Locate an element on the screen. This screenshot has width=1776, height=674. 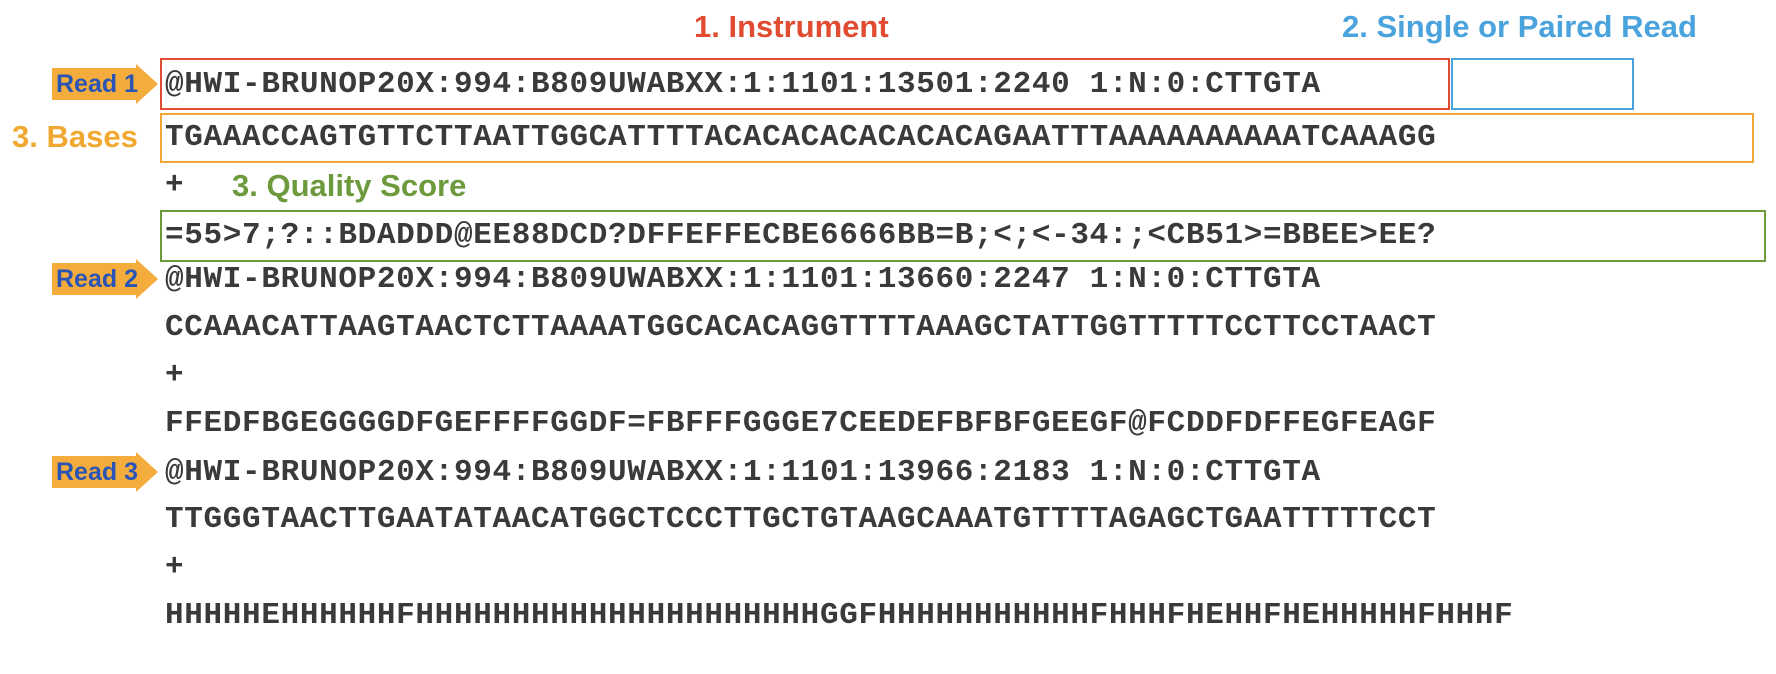
read-tag-3: Read 3 is located at coordinates (105, 472).